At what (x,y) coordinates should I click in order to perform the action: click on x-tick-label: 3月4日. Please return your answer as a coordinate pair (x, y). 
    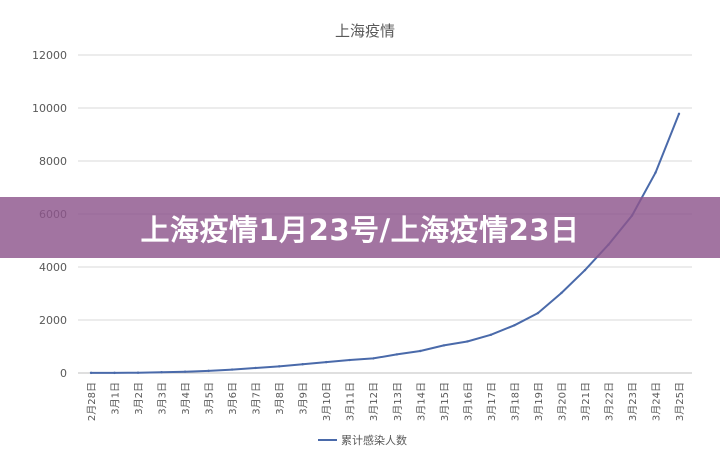
    Looking at the image, I should click on (186, 398).